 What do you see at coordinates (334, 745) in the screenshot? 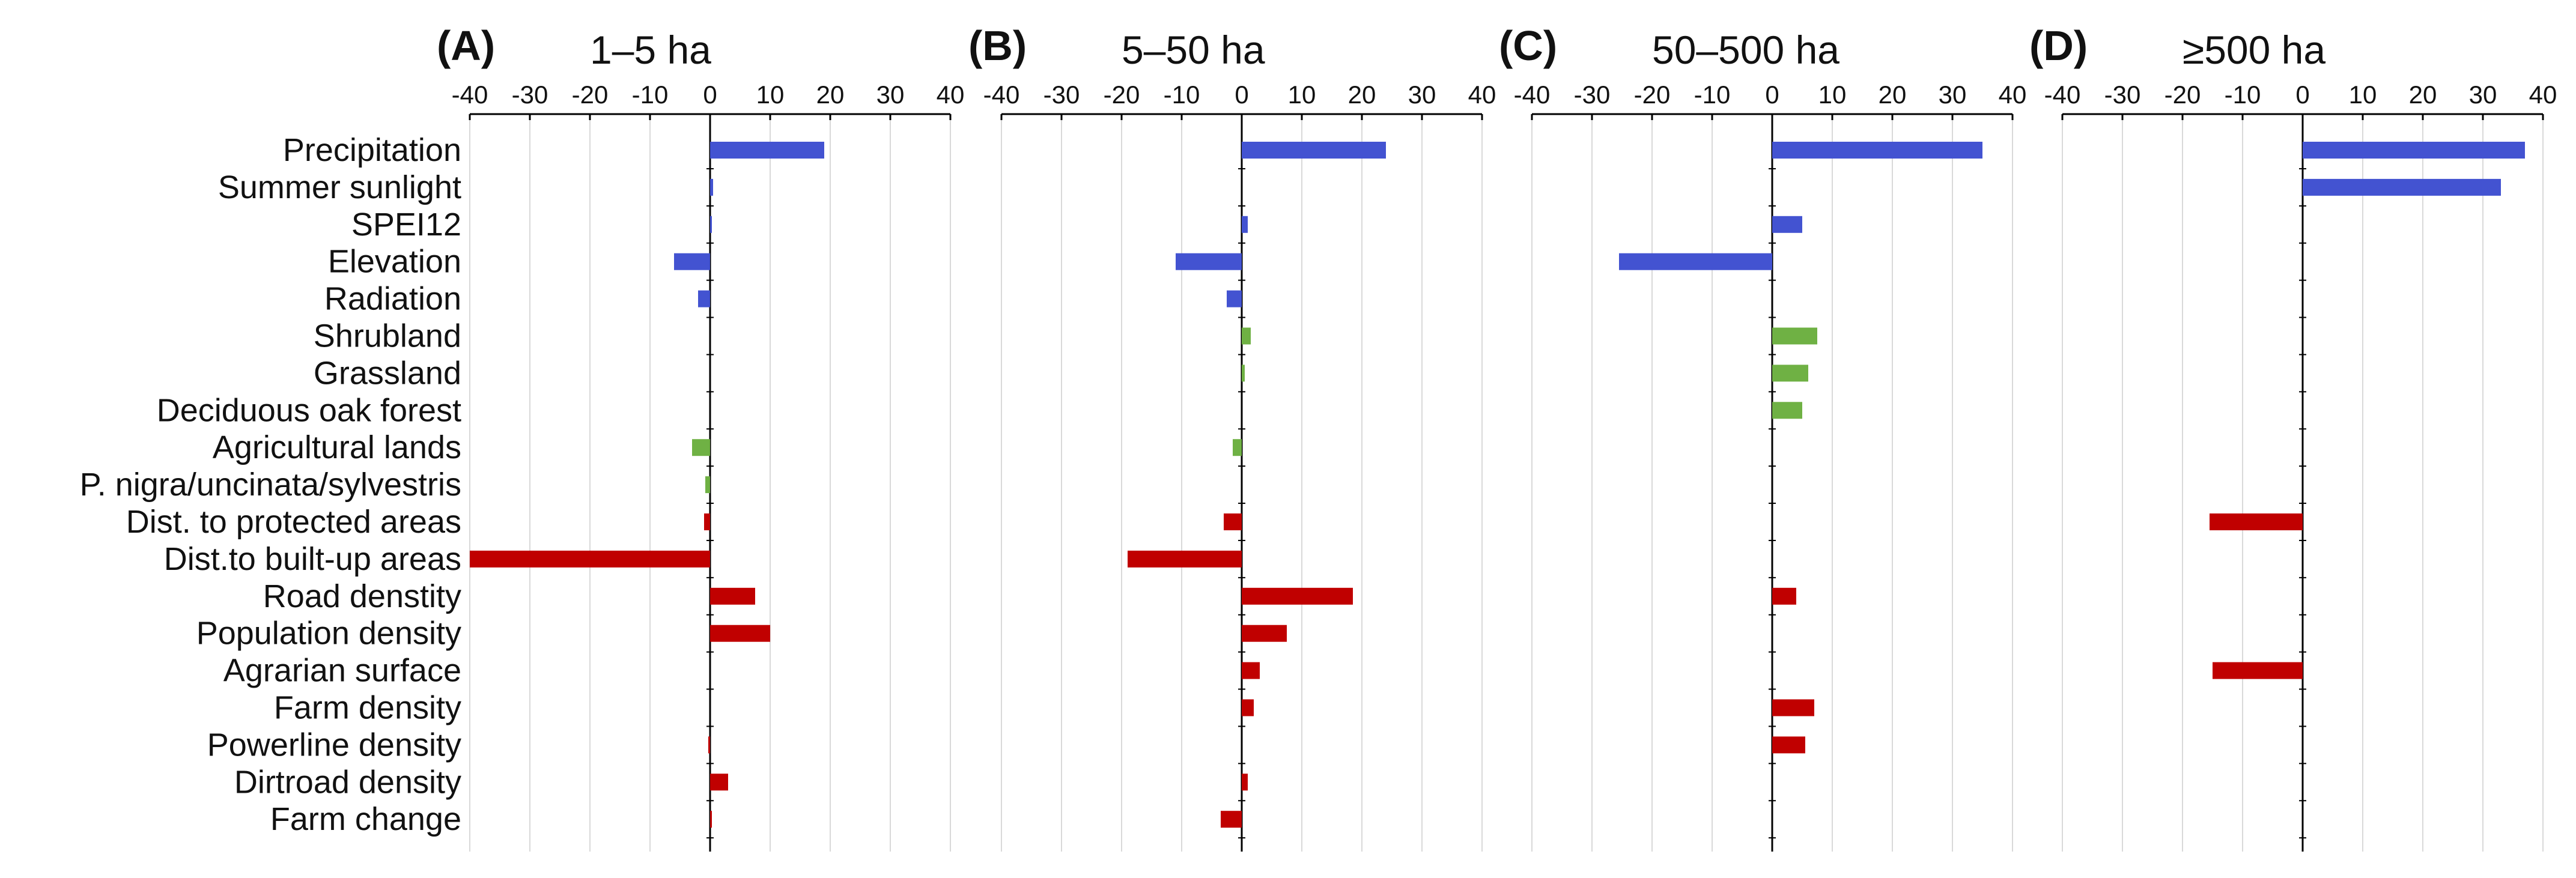
I see `category-label: Powerline density` at bounding box center [334, 745].